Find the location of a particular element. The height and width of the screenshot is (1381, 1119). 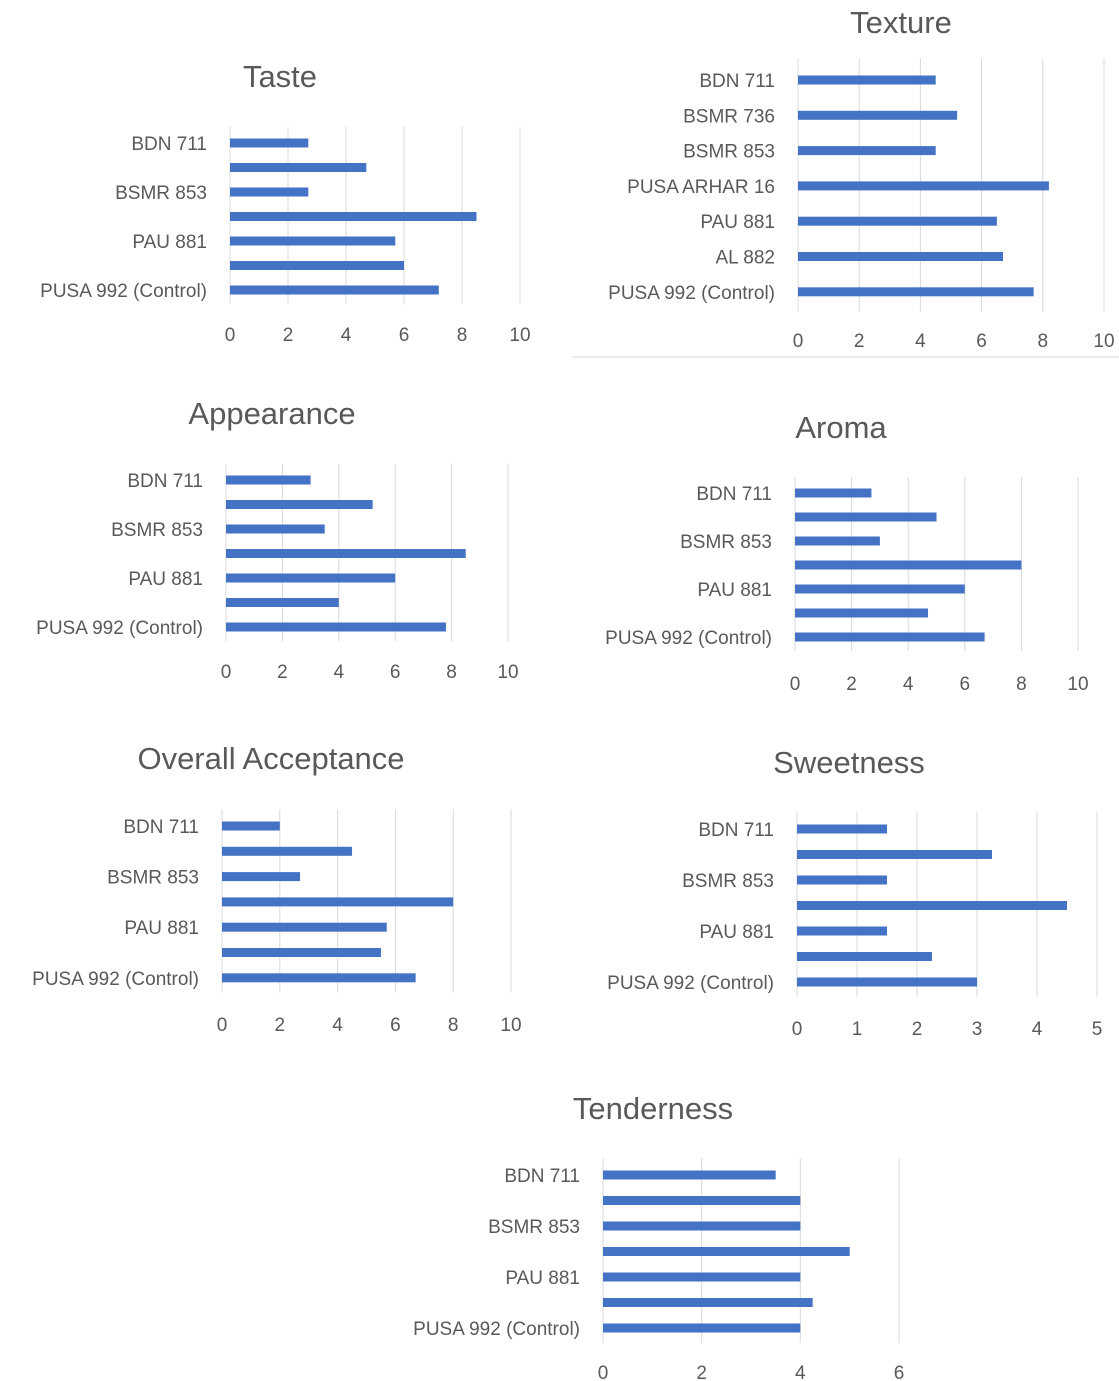

aroma-category-label: BSMR 853 is located at coordinates (726, 542).